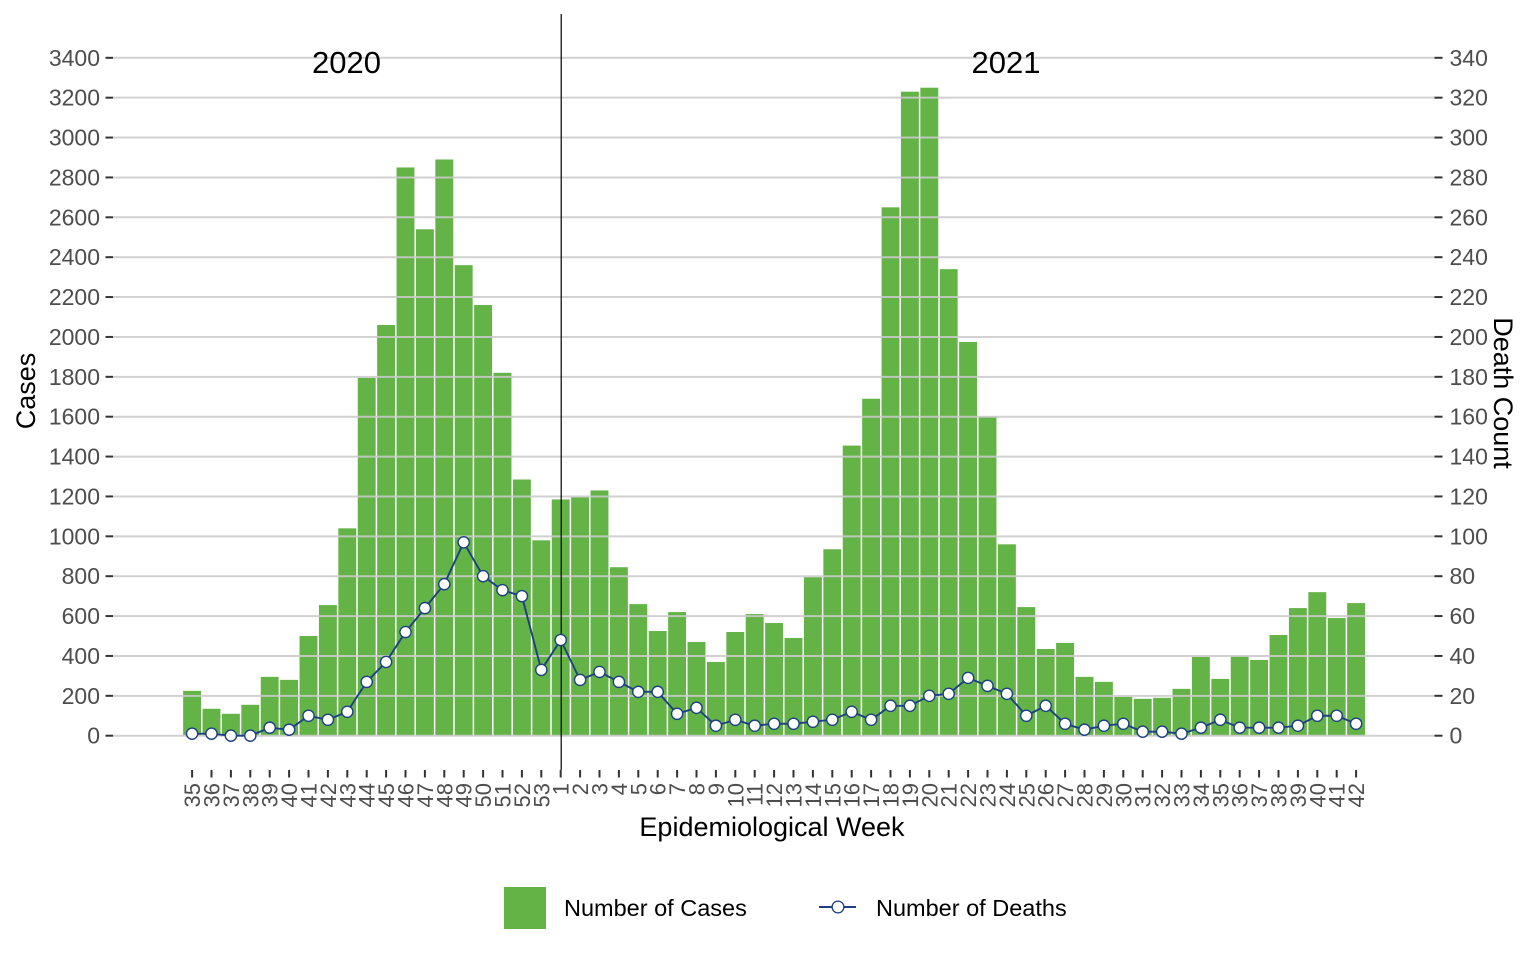 This screenshot has width=1536, height=965. What do you see at coordinates (386, 795) in the screenshot?
I see `svg-text: 45` at bounding box center [386, 795].